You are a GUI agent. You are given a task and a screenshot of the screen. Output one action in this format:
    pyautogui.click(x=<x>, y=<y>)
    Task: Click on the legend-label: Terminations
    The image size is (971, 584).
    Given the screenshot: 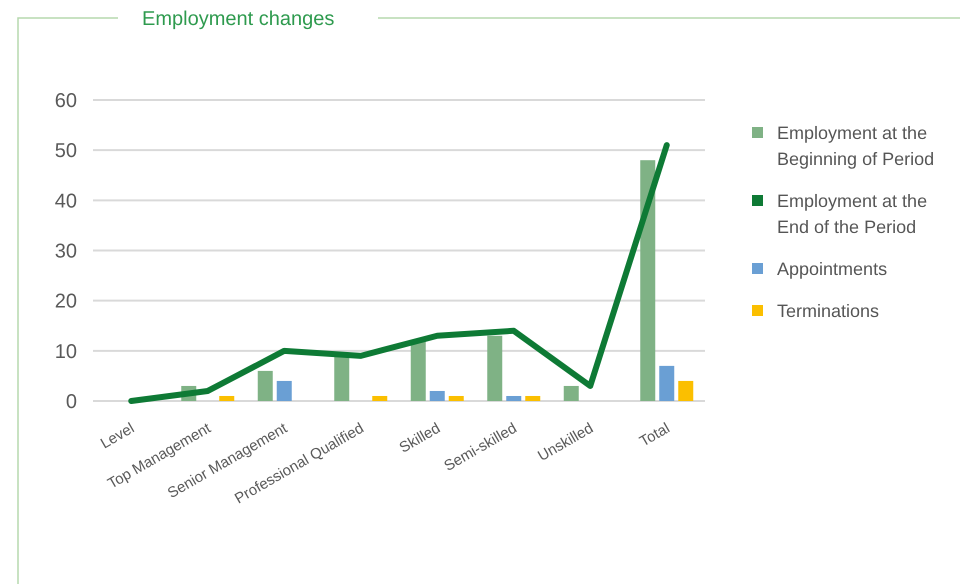 What is the action you would take?
    pyautogui.click(x=828, y=311)
    